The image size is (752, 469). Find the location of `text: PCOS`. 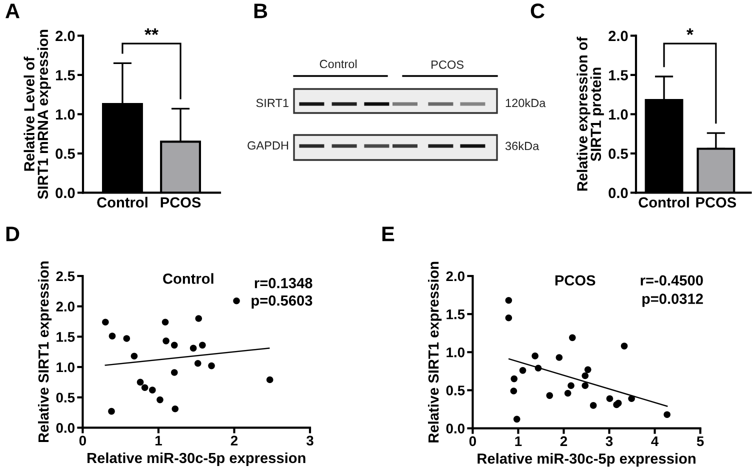

text: PCOS is located at coordinates (448, 64).